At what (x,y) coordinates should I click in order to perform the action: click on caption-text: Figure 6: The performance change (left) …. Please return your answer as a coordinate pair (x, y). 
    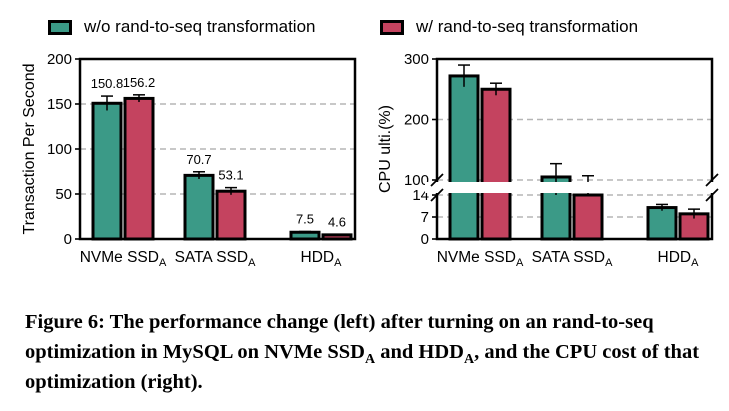
    Looking at the image, I should click on (339, 337).